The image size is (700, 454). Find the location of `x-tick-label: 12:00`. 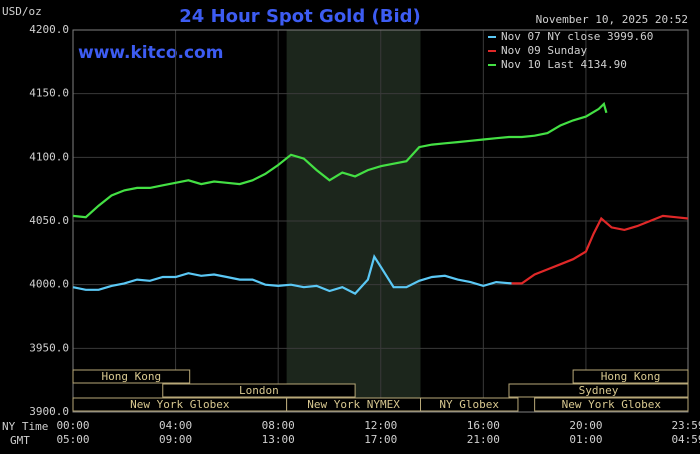

x-tick-label: 12:00 is located at coordinates (380, 425).